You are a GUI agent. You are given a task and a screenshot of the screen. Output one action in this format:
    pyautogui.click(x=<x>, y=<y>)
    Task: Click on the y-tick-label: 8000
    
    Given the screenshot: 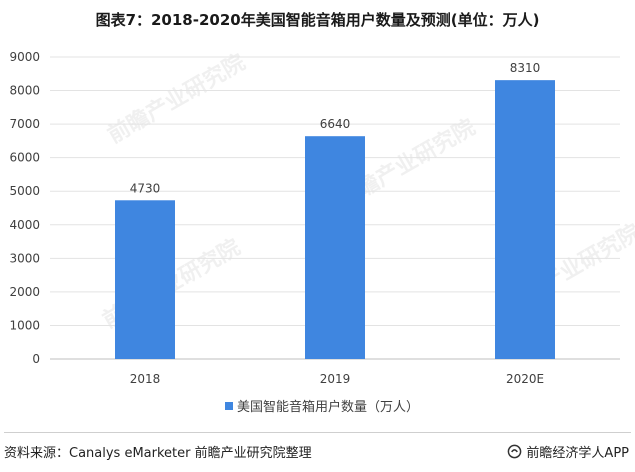 What is the action you would take?
    pyautogui.click(x=24, y=91)
    